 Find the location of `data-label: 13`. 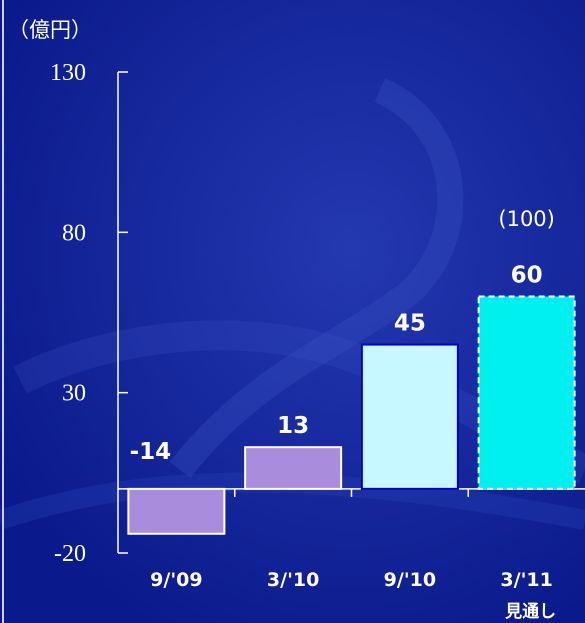

data-label: 13 is located at coordinates (293, 426).